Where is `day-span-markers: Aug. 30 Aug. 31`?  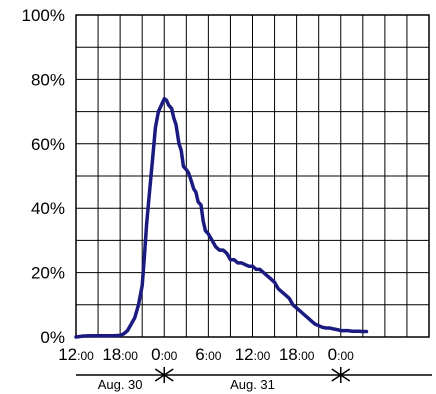
day-span-markers: Aug. 30 Aug. 31 is located at coordinates (254, 379).